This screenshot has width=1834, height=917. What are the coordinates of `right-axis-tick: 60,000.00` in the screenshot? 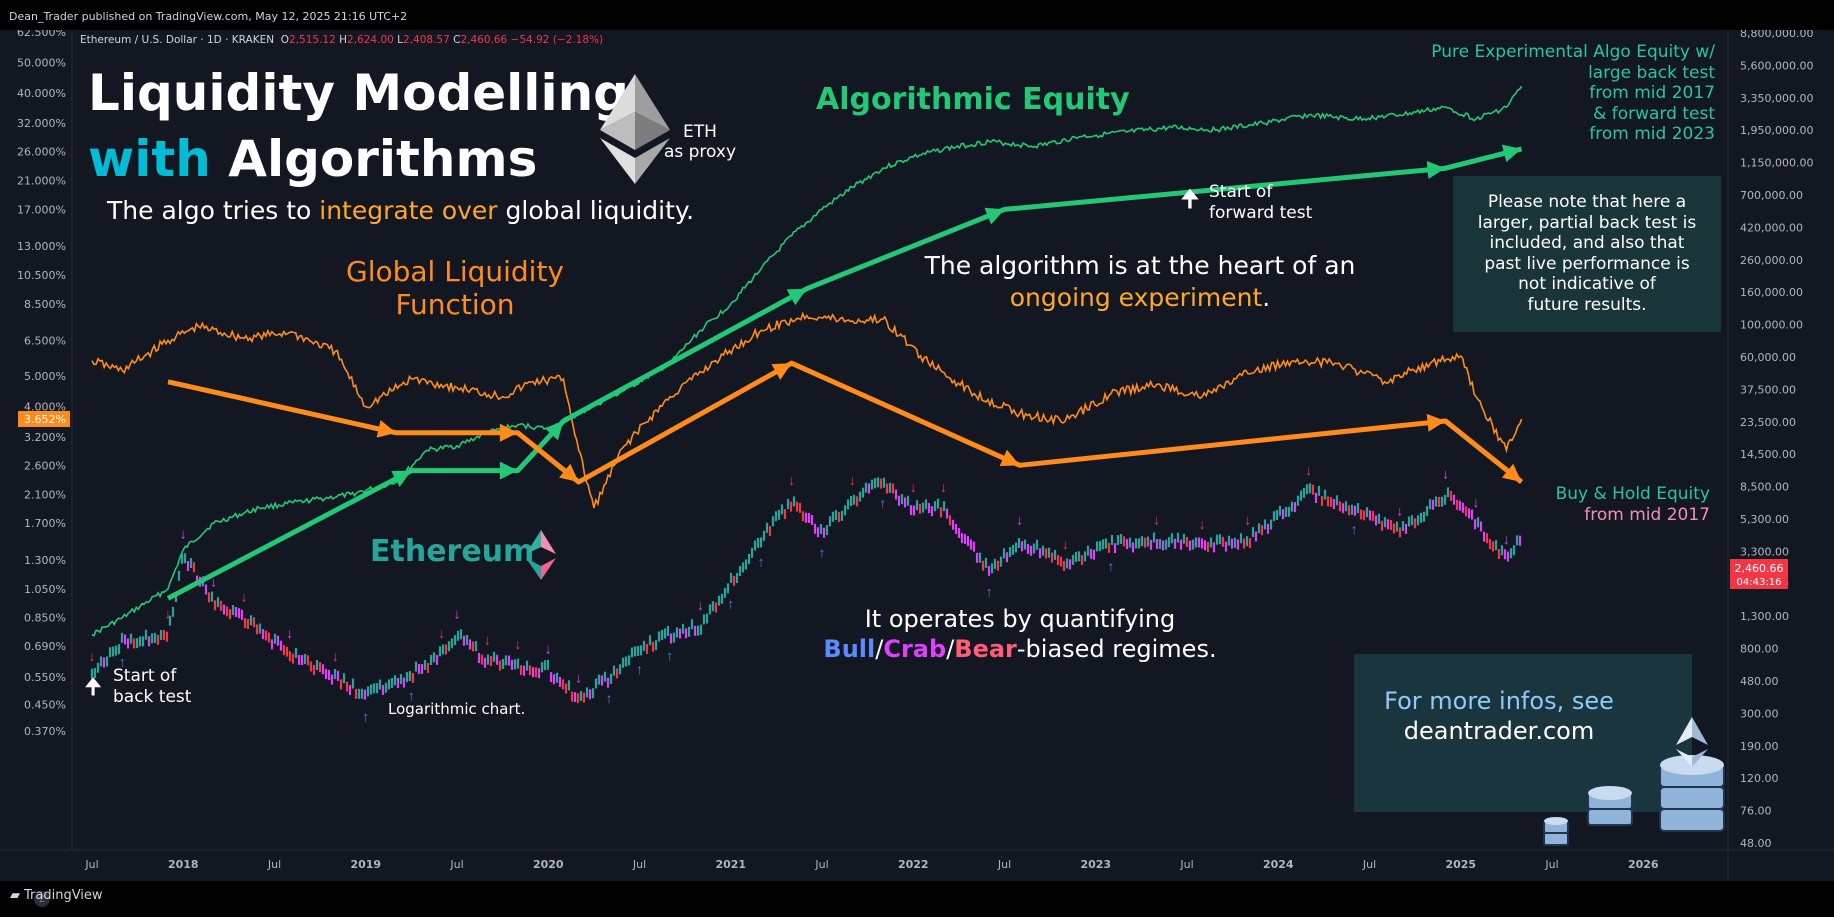 It's located at (1768, 357).